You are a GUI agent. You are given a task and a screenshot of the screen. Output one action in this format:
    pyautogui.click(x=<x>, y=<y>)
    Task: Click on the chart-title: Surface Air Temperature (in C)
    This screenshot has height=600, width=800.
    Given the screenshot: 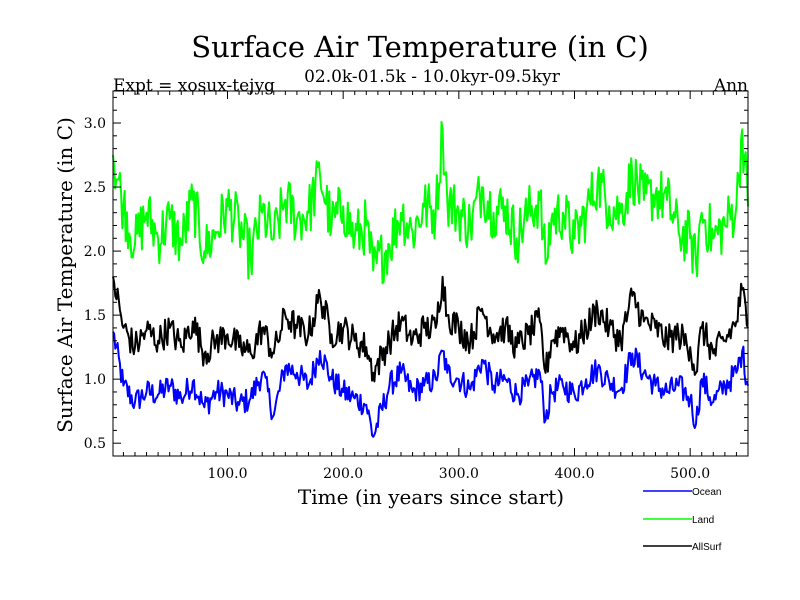 What is the action you would take?
    pyautogui.click(x=420, y=47)
    